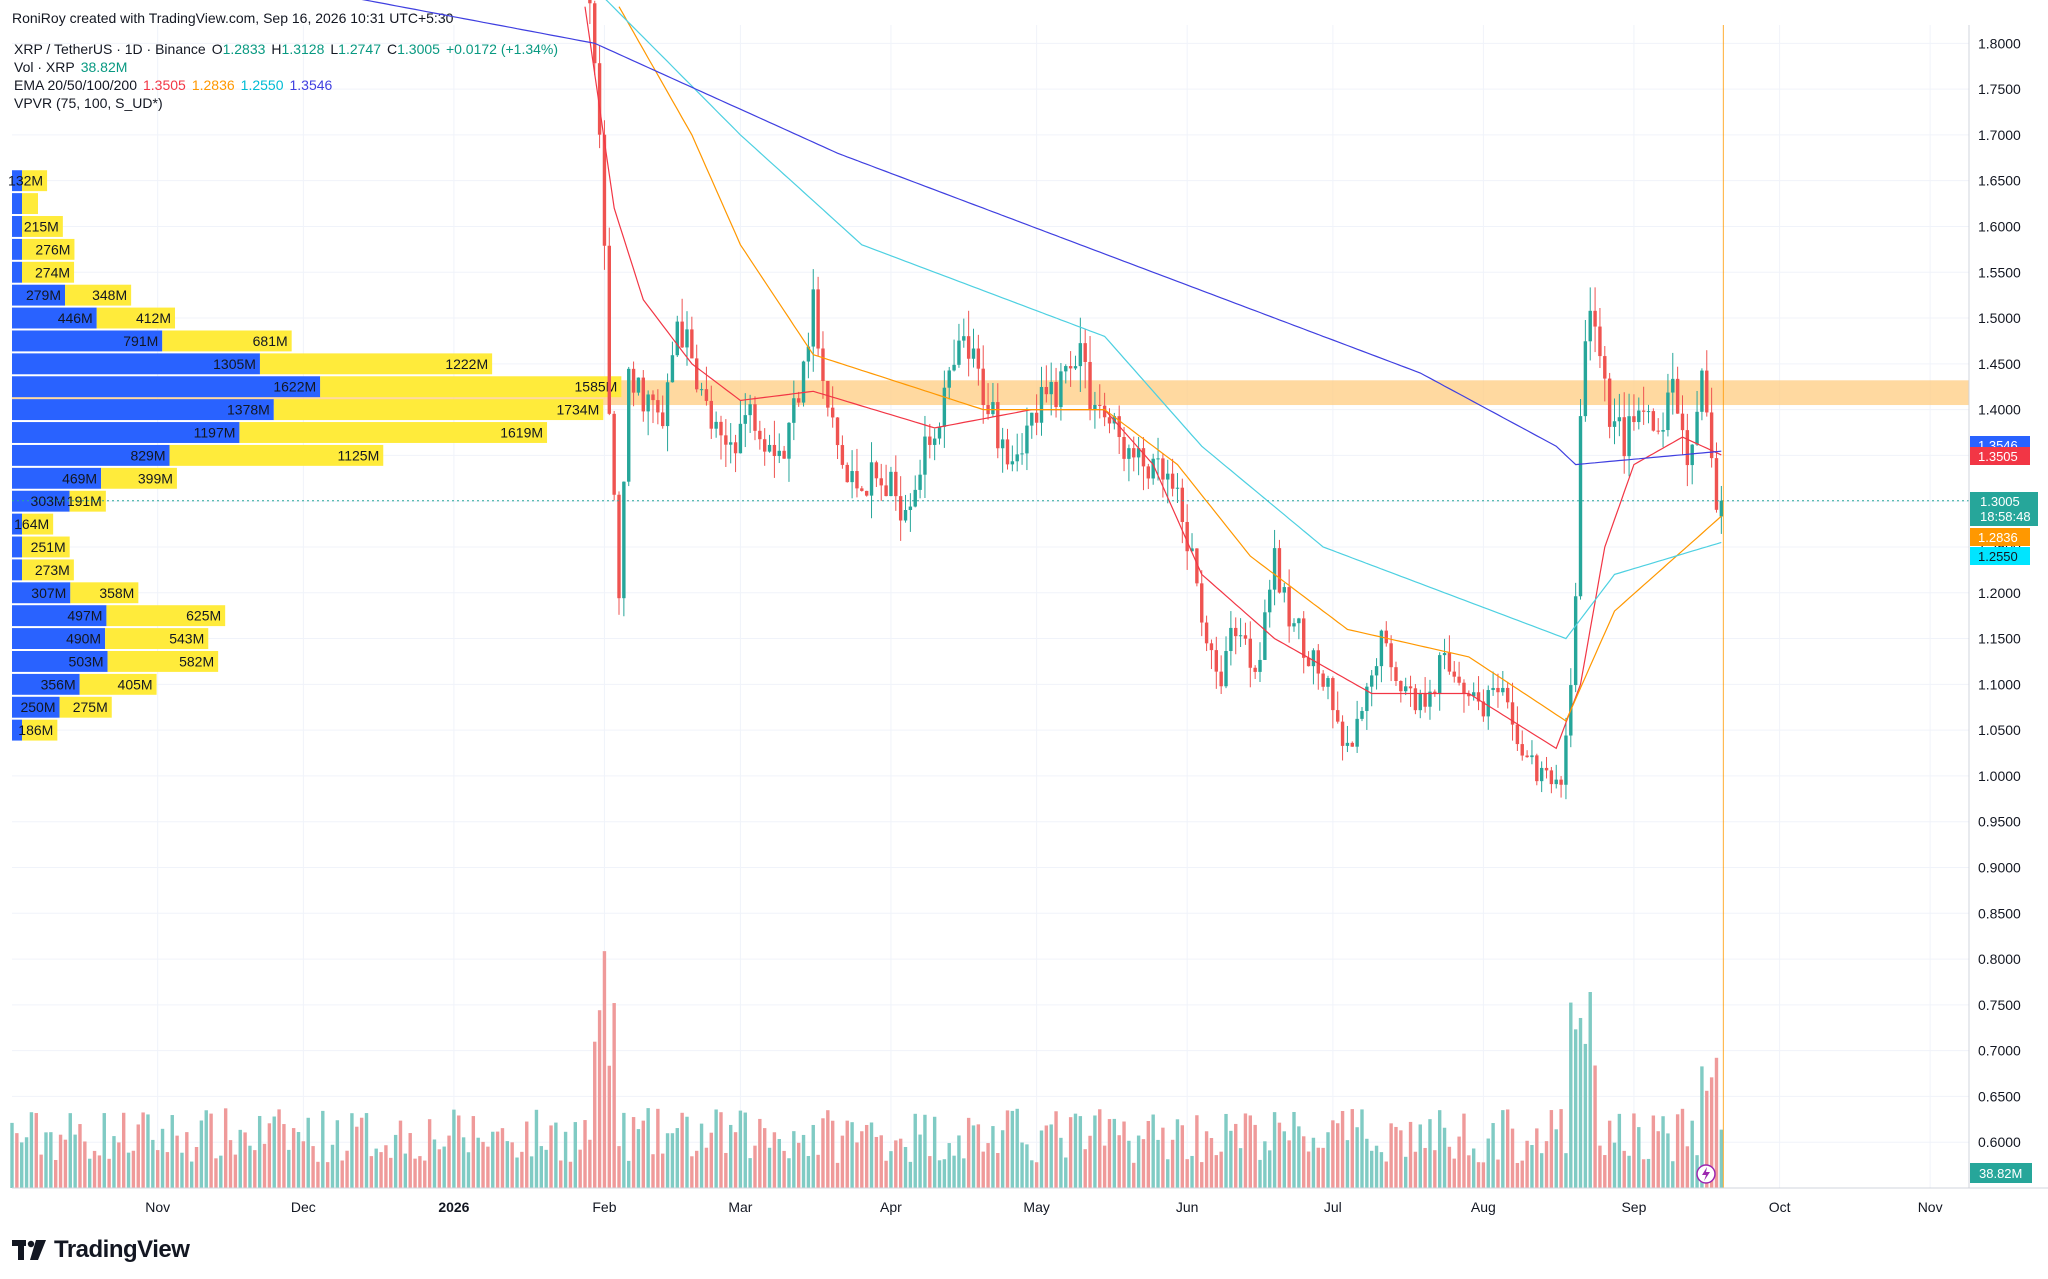 This screenshot has width=2048, height=1279. What do you see at coordinates (215, 433) in the screenshot?
I see `vp-up-label: 1197M` at bounding box center [215, 433].